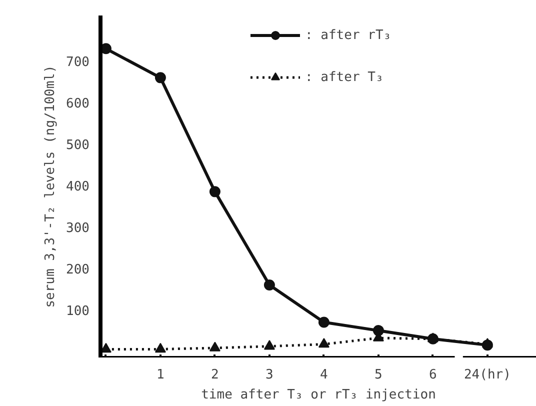 This screenshot has width=536, height=406. What do you see at coordinates (487, 375) in the screenshot?
I see `x-tick-label: 24(hr)` at bounding box center [487, 375].